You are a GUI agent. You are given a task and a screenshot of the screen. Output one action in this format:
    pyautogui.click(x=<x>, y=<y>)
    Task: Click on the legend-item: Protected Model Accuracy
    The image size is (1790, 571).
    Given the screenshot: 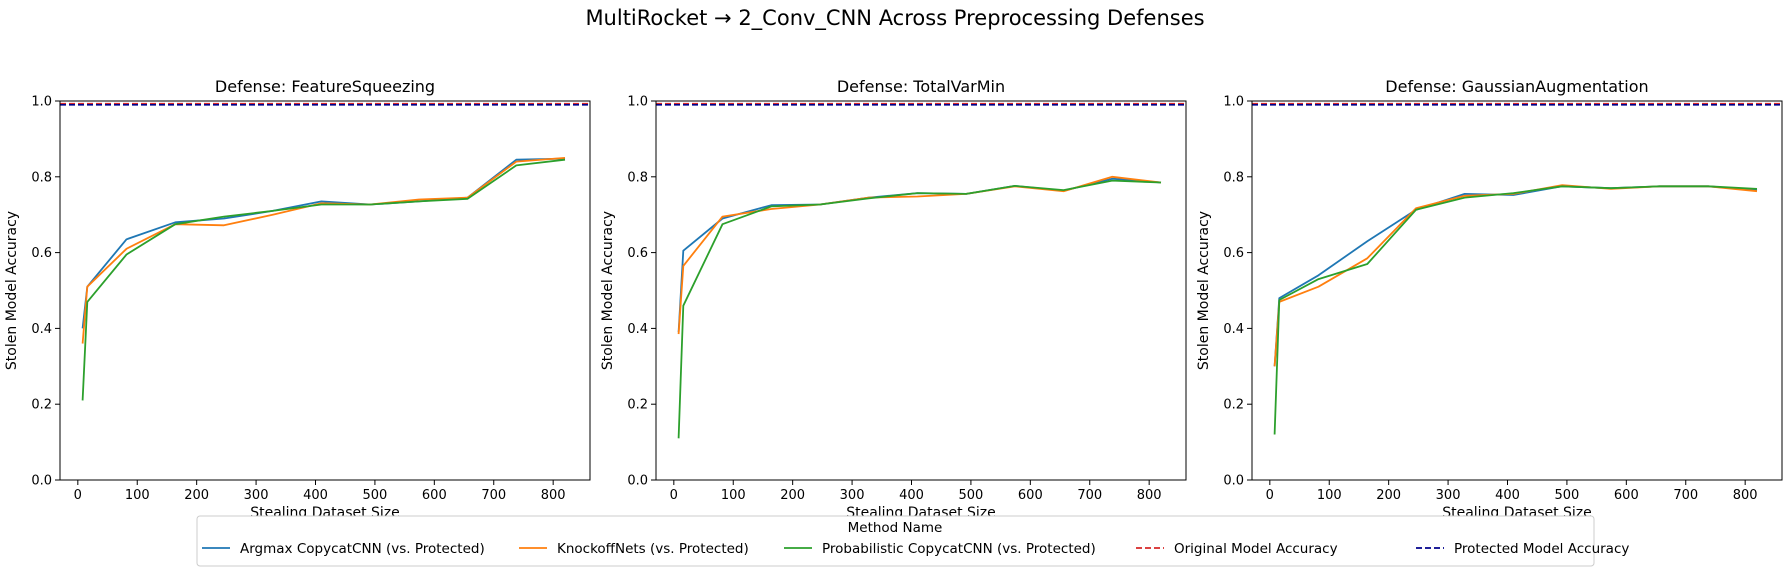 What is the action you would take?
    pyautogui.click(x=1522, y=549)
    